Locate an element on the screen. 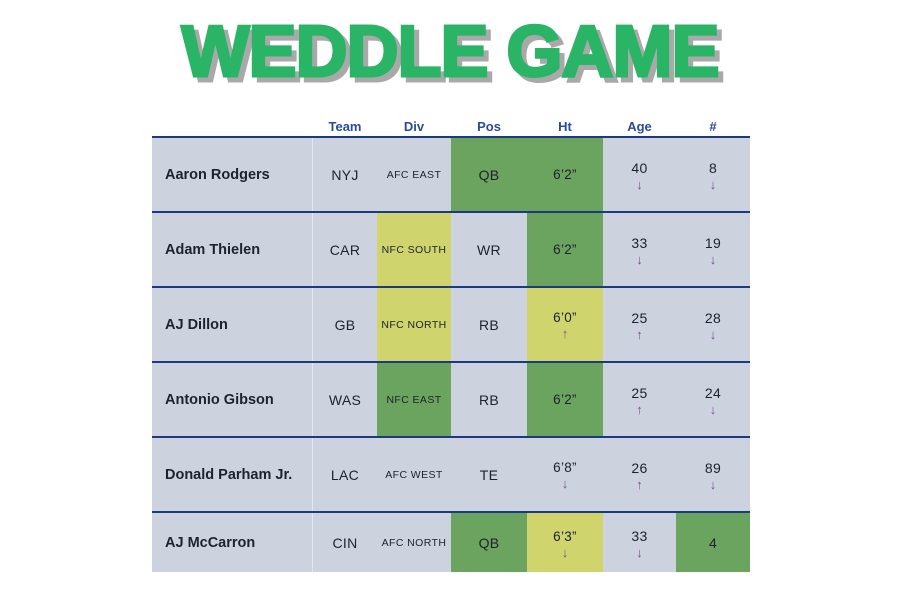 The width and height of the screenshot is (900, 600). division-cell: NFC NORTH is located at coordinates (414, 324).